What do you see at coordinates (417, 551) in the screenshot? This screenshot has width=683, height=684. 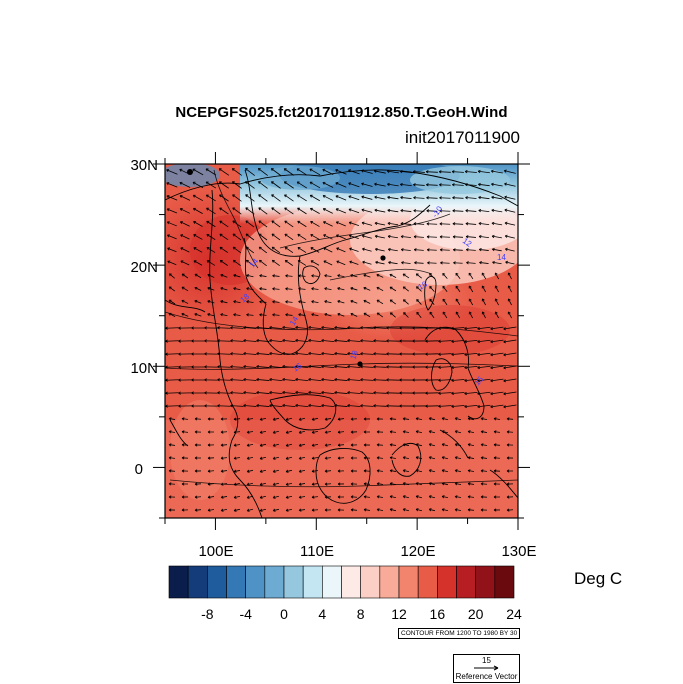 I see `lon-label-120e: 120E` at bounding box center [417, 551].